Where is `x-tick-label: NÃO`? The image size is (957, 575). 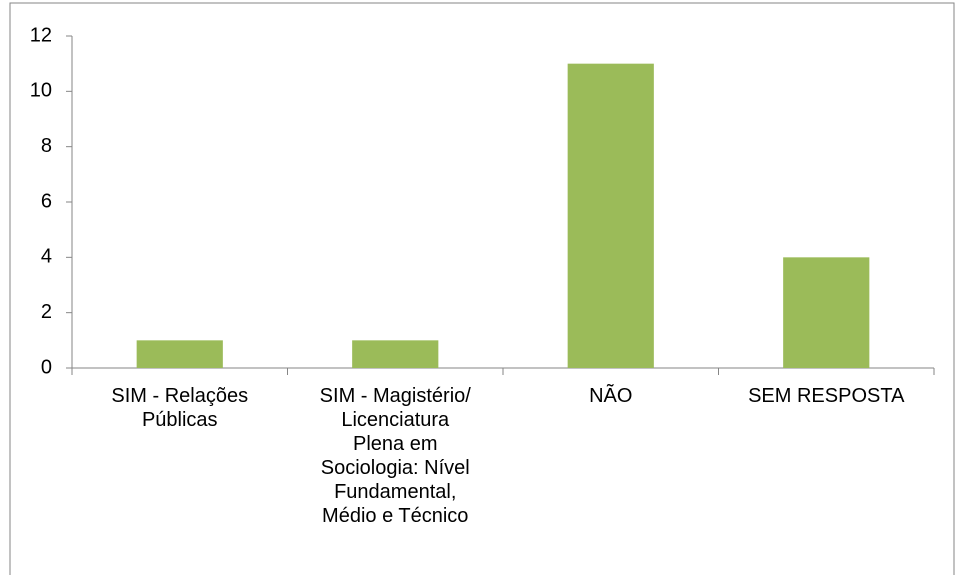
x-tick-label: NÃO is located at coordinates (611, 396).